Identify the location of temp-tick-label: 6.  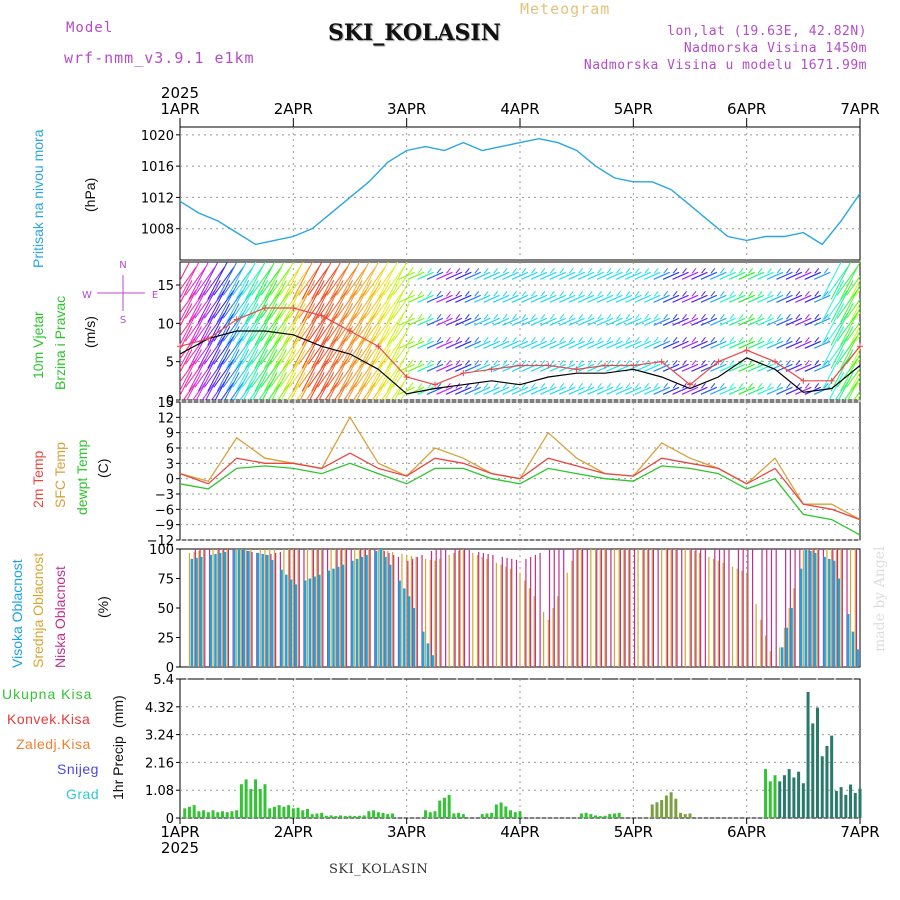
(170, 449).